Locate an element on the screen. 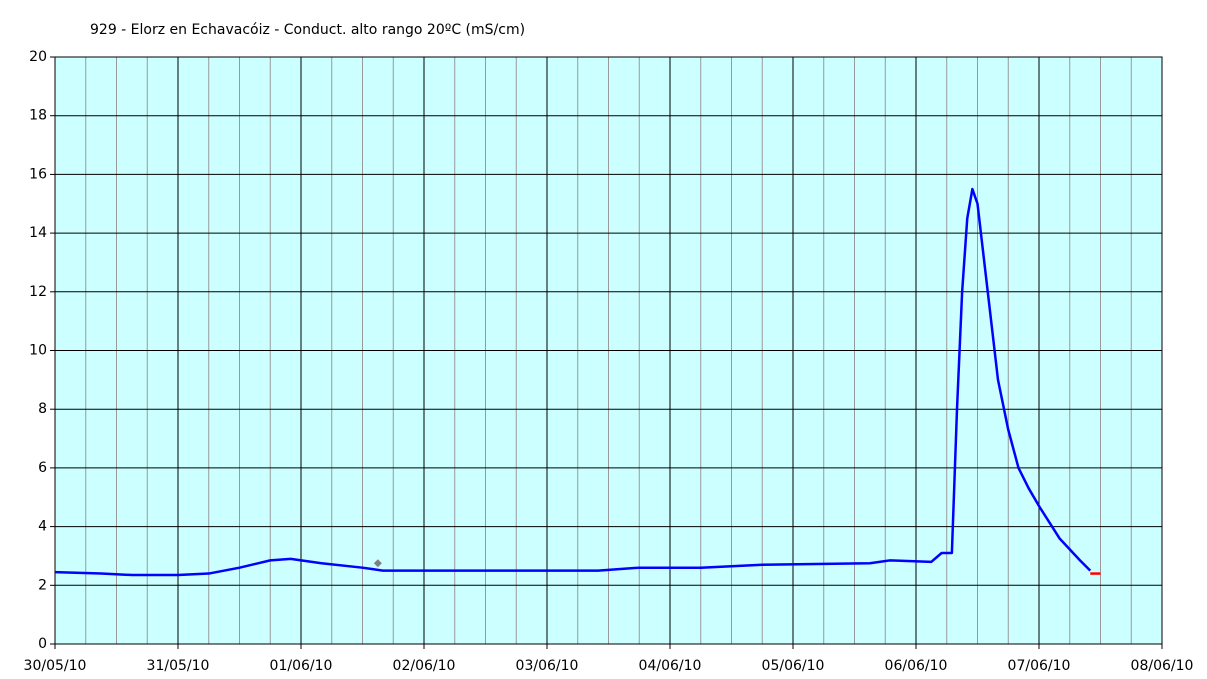  y-tick-label: 2 is located at coordinates (42, 585).